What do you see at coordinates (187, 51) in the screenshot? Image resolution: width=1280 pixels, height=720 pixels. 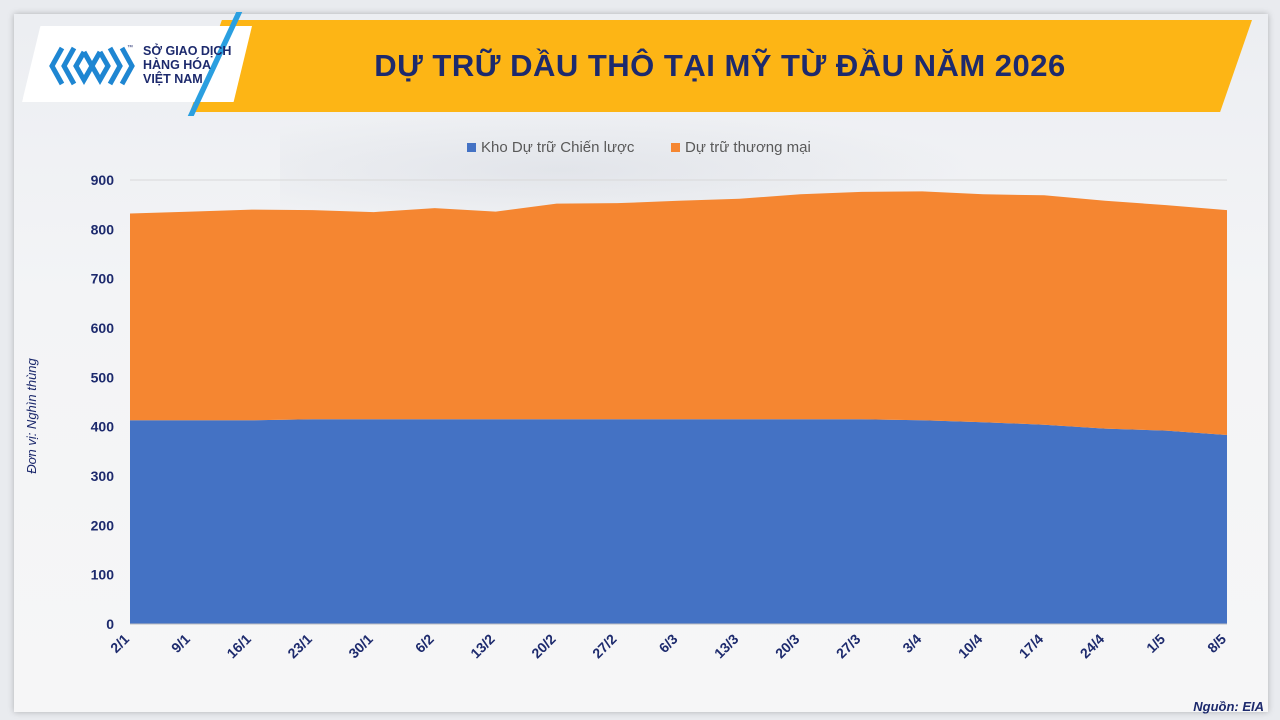 I see `logo-line-1: SỞ GIAO DỊCH` at bounding box center [187, 51].